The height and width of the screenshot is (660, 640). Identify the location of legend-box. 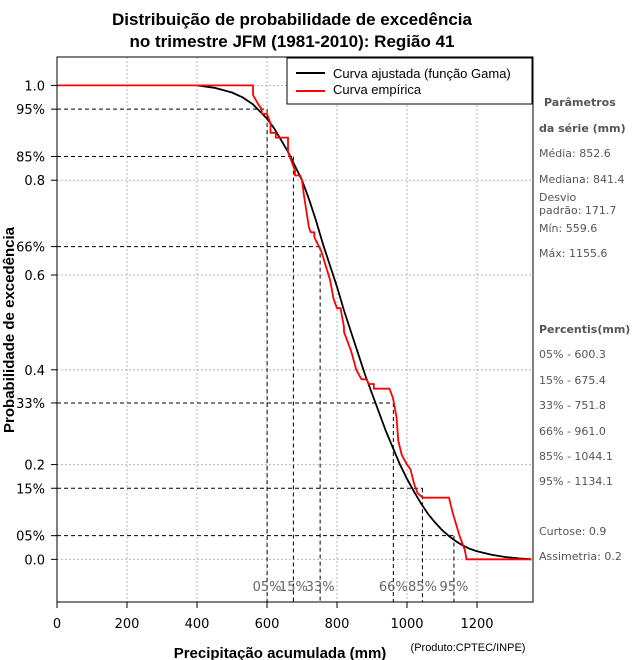
(409, 81).